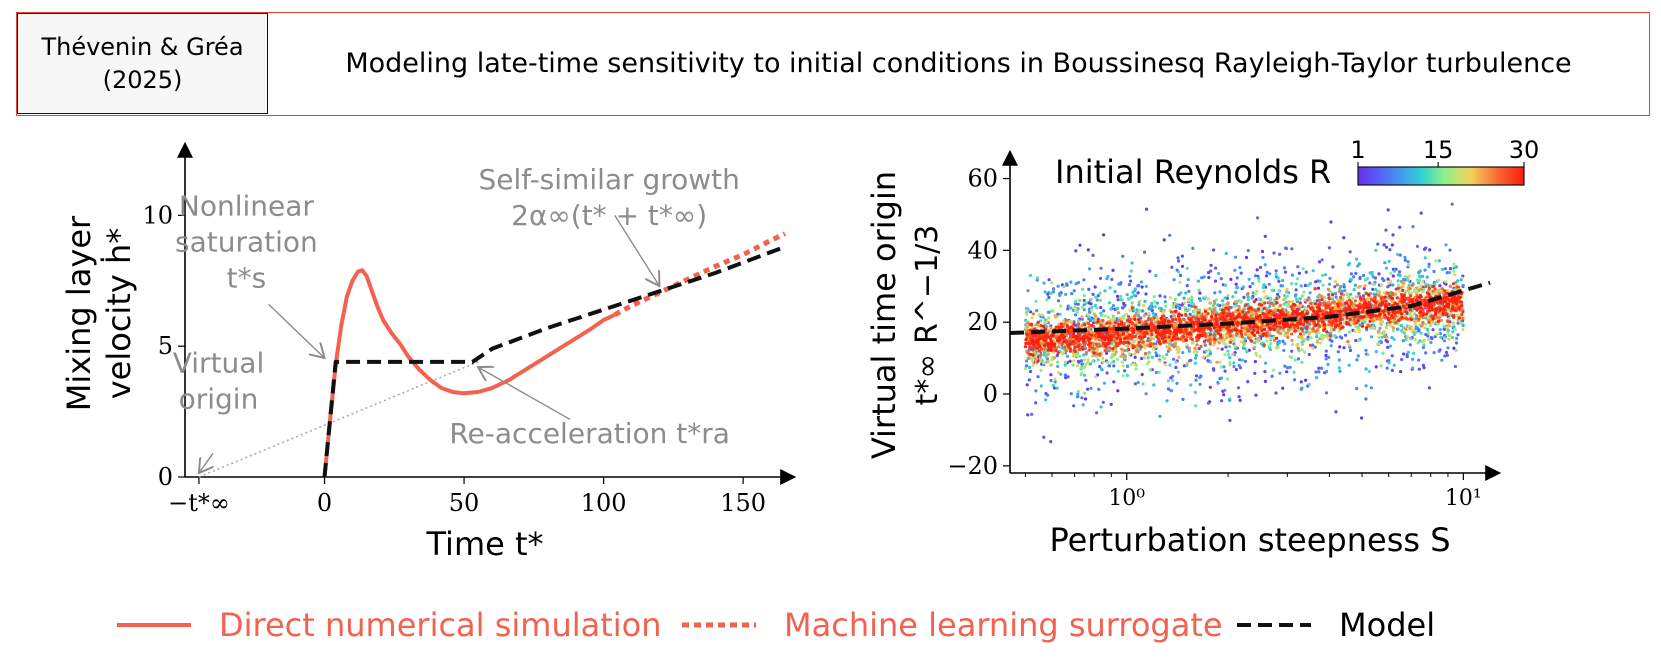 Image resolution: width=1661 pixels, height=664 pixels. What do you see at coordinates (554, 361) in the screenshot?
I see `series-dashed` at bounding box center [554, 361].